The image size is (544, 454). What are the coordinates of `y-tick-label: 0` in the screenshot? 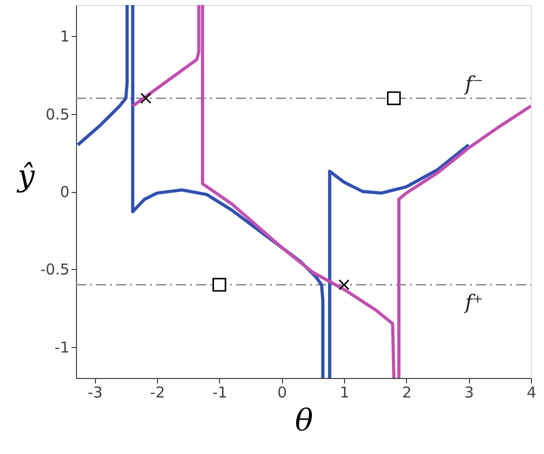 It's located at (65, 192).